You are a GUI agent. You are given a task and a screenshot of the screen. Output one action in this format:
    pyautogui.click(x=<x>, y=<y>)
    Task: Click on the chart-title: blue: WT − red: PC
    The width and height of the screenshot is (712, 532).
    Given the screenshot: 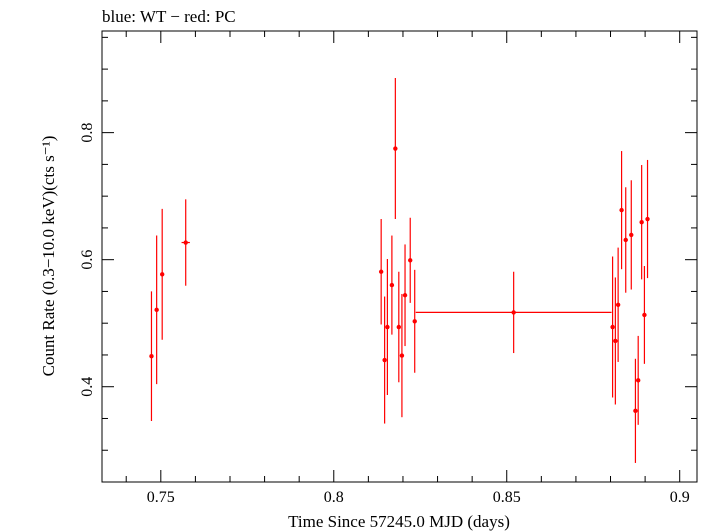 What is the action you would take?
    pyautogui.click(x=169, y=16)
    